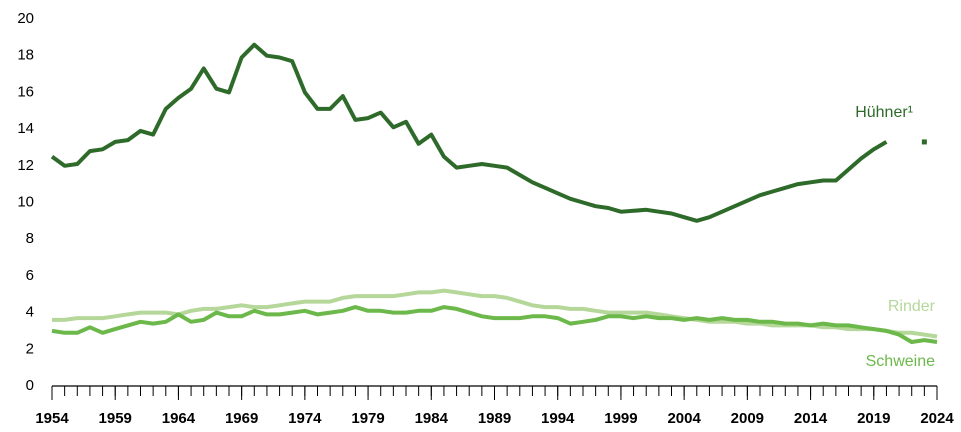  I want to click on y-tick-label: 6, so click(30, 275).